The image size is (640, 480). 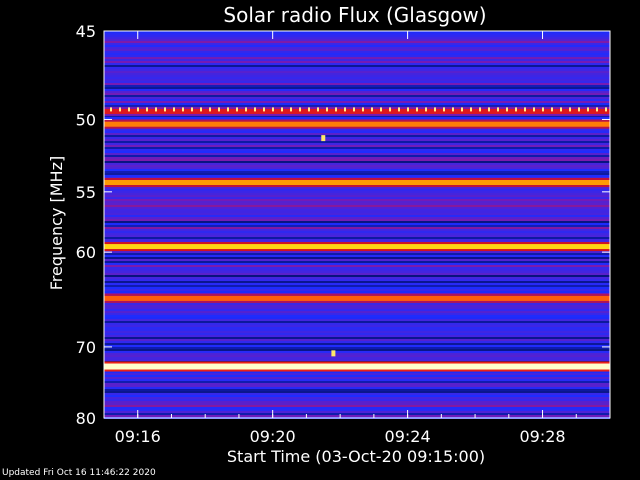 I want to click on y-tick-label: 80, so click(x=86, y=418).